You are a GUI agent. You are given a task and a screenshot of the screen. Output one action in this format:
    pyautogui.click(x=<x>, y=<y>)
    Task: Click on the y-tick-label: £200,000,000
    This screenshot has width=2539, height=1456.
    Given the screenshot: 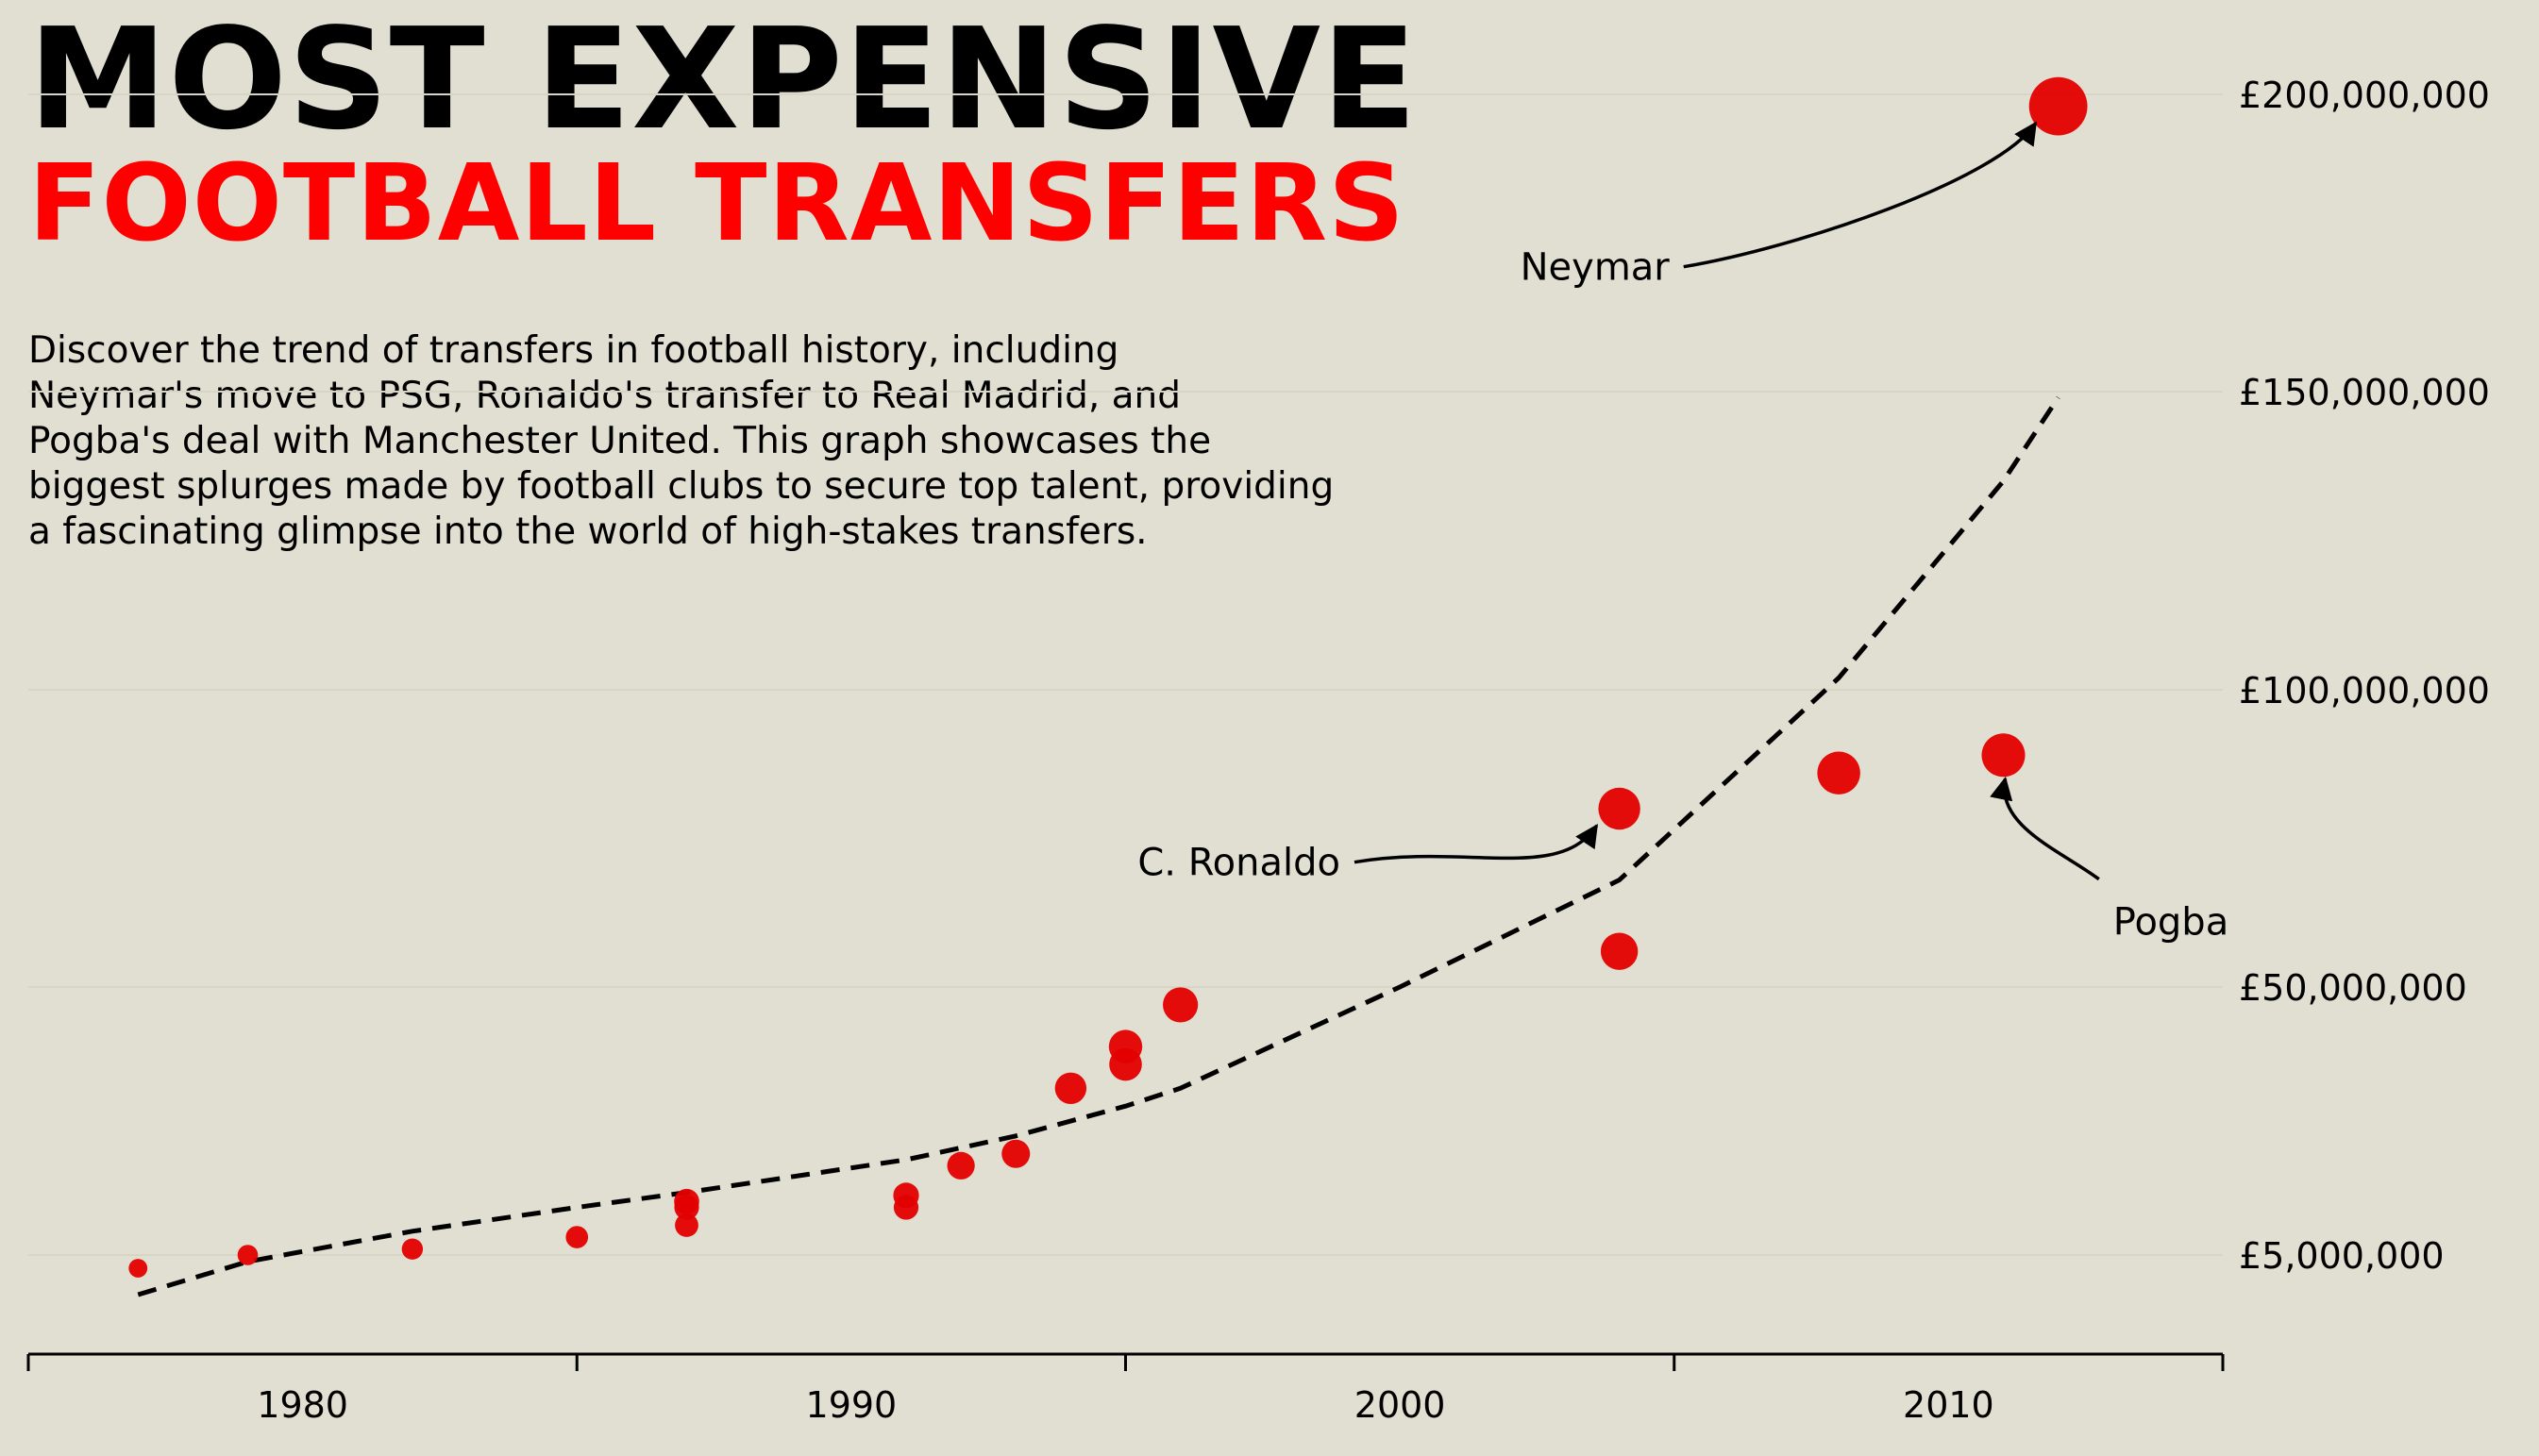 What is the action you would take?
    pyautogui.click(x=2364, y=95)
    